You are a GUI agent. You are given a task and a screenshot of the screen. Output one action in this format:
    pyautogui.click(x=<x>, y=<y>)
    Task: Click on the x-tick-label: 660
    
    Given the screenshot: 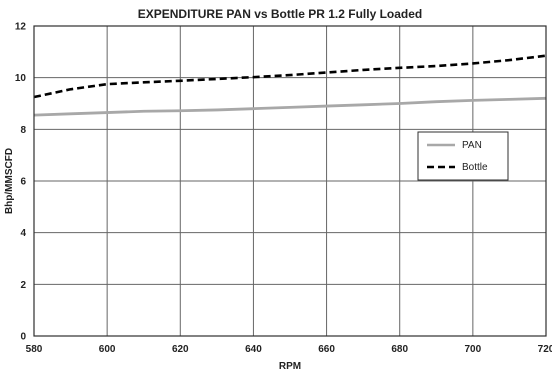 What is the action you would take?
    pyautogui.click(x=326, y=349)
    